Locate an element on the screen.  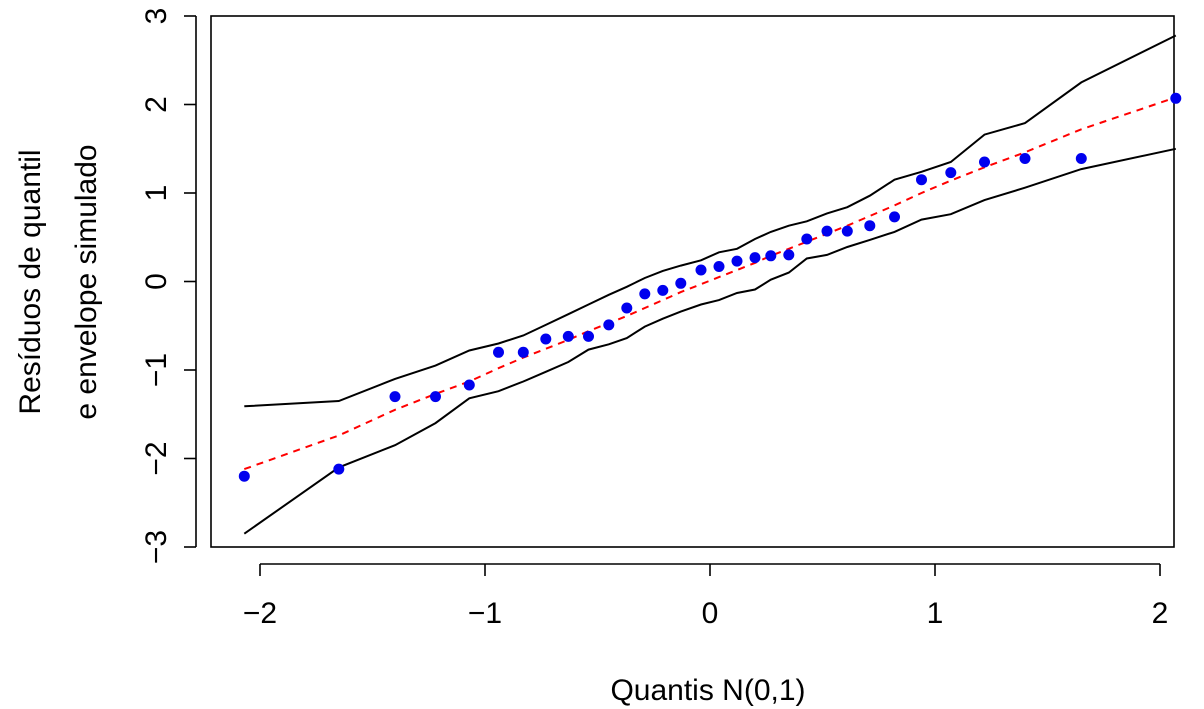
x-axis-label: Quantis N(0,1) is located at coordinates (707, 690).